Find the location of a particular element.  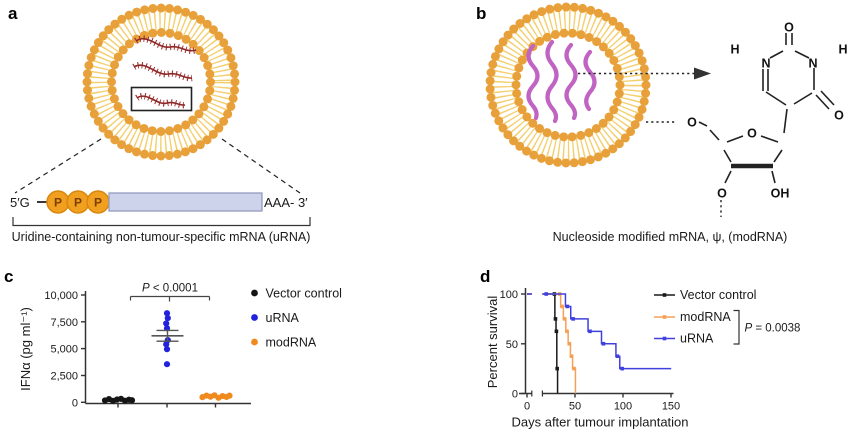

c-legend: Vector control uRNA modRNA is located at coordinates (296, 317).